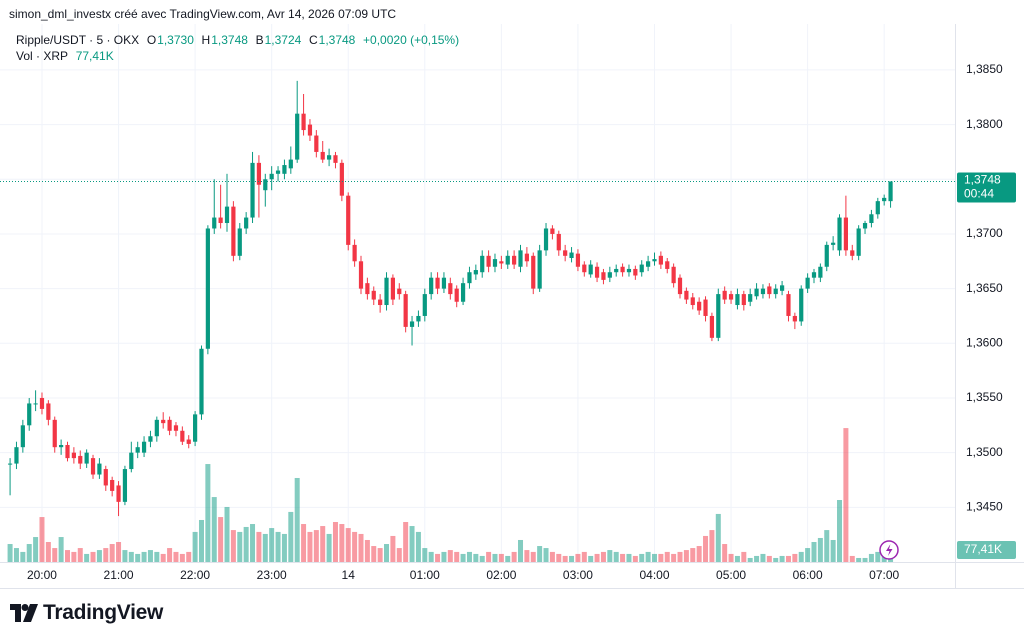 The width and height of the screenshot is (1024, 643). What do you see at coordinates (984, 397) in the screenshot?
I see `y-tick-label: 1,3550` at bounding box center [984, 397].